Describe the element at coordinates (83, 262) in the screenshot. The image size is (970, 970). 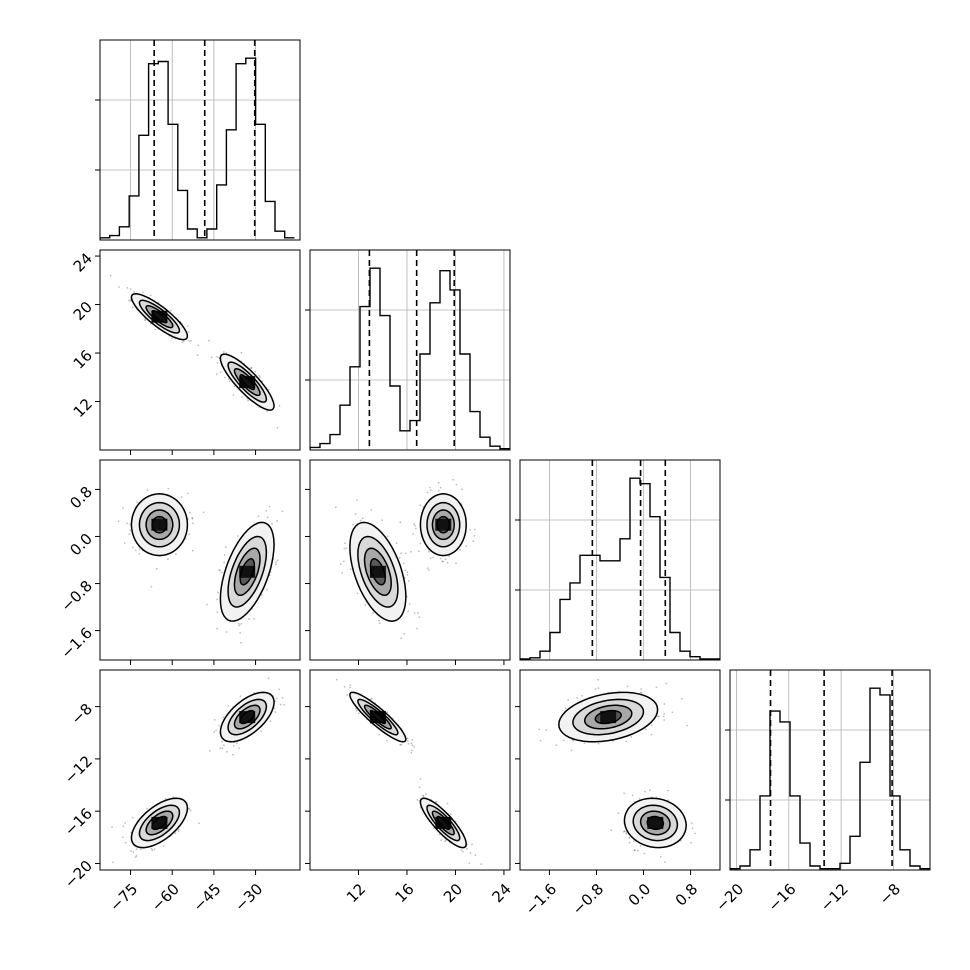
I see `y-tick-label: 24` at that location.